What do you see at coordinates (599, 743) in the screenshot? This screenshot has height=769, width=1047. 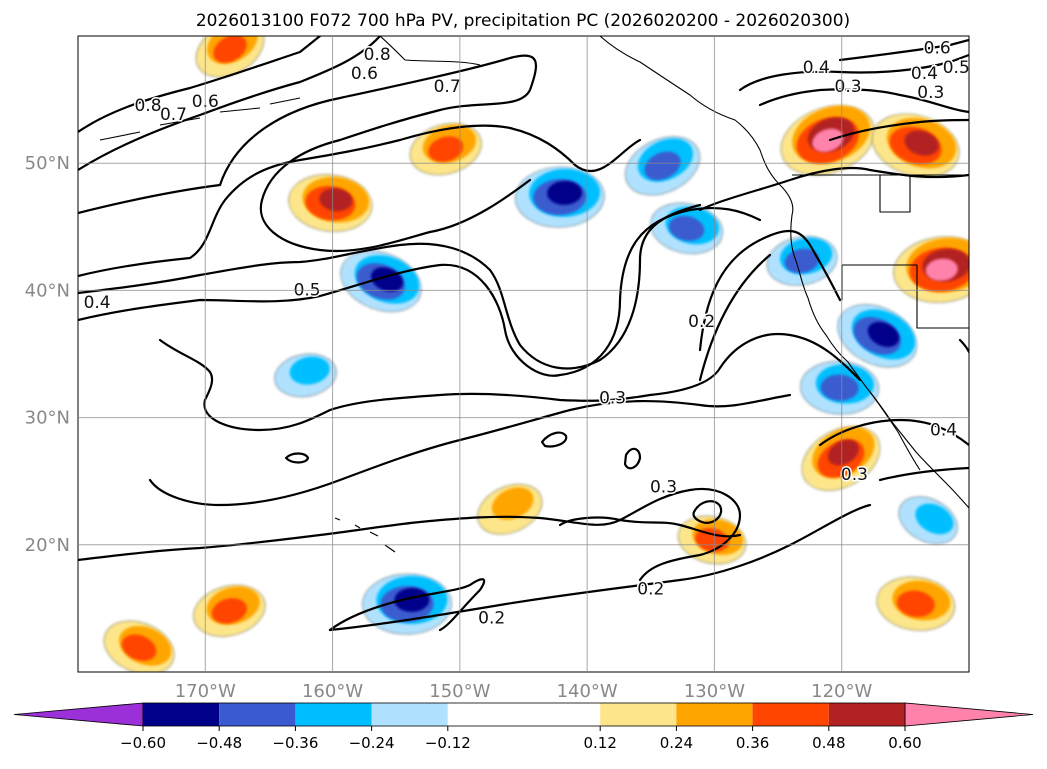 I see `colorbar-tick-label: 0.12` at bounding box center [599, 743].